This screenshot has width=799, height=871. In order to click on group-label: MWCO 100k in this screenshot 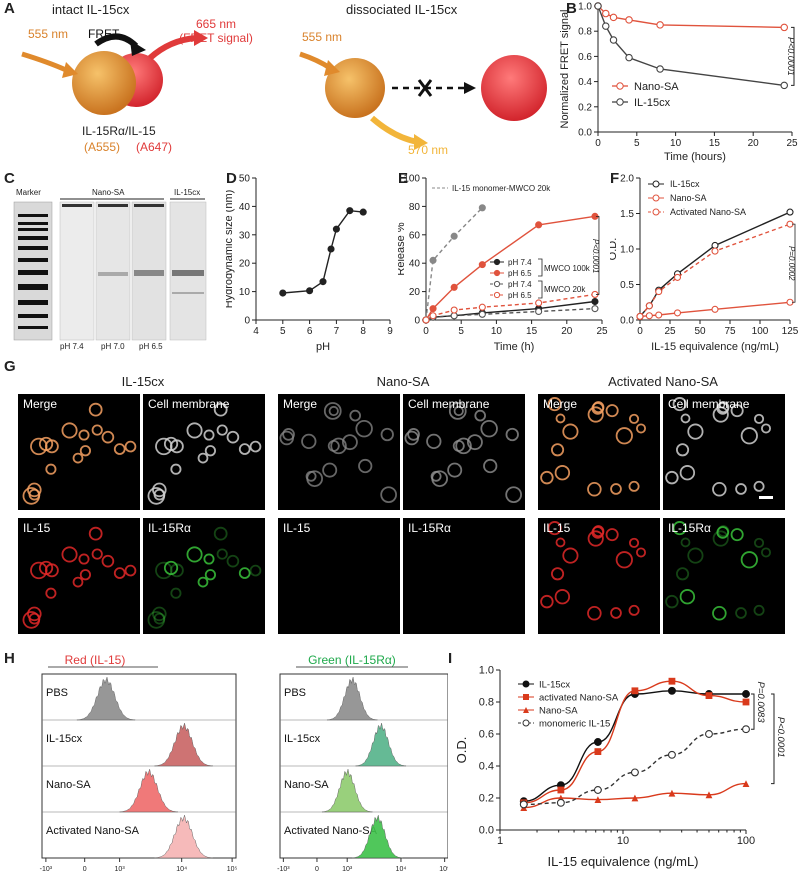, I will do `click(567, 268)`.